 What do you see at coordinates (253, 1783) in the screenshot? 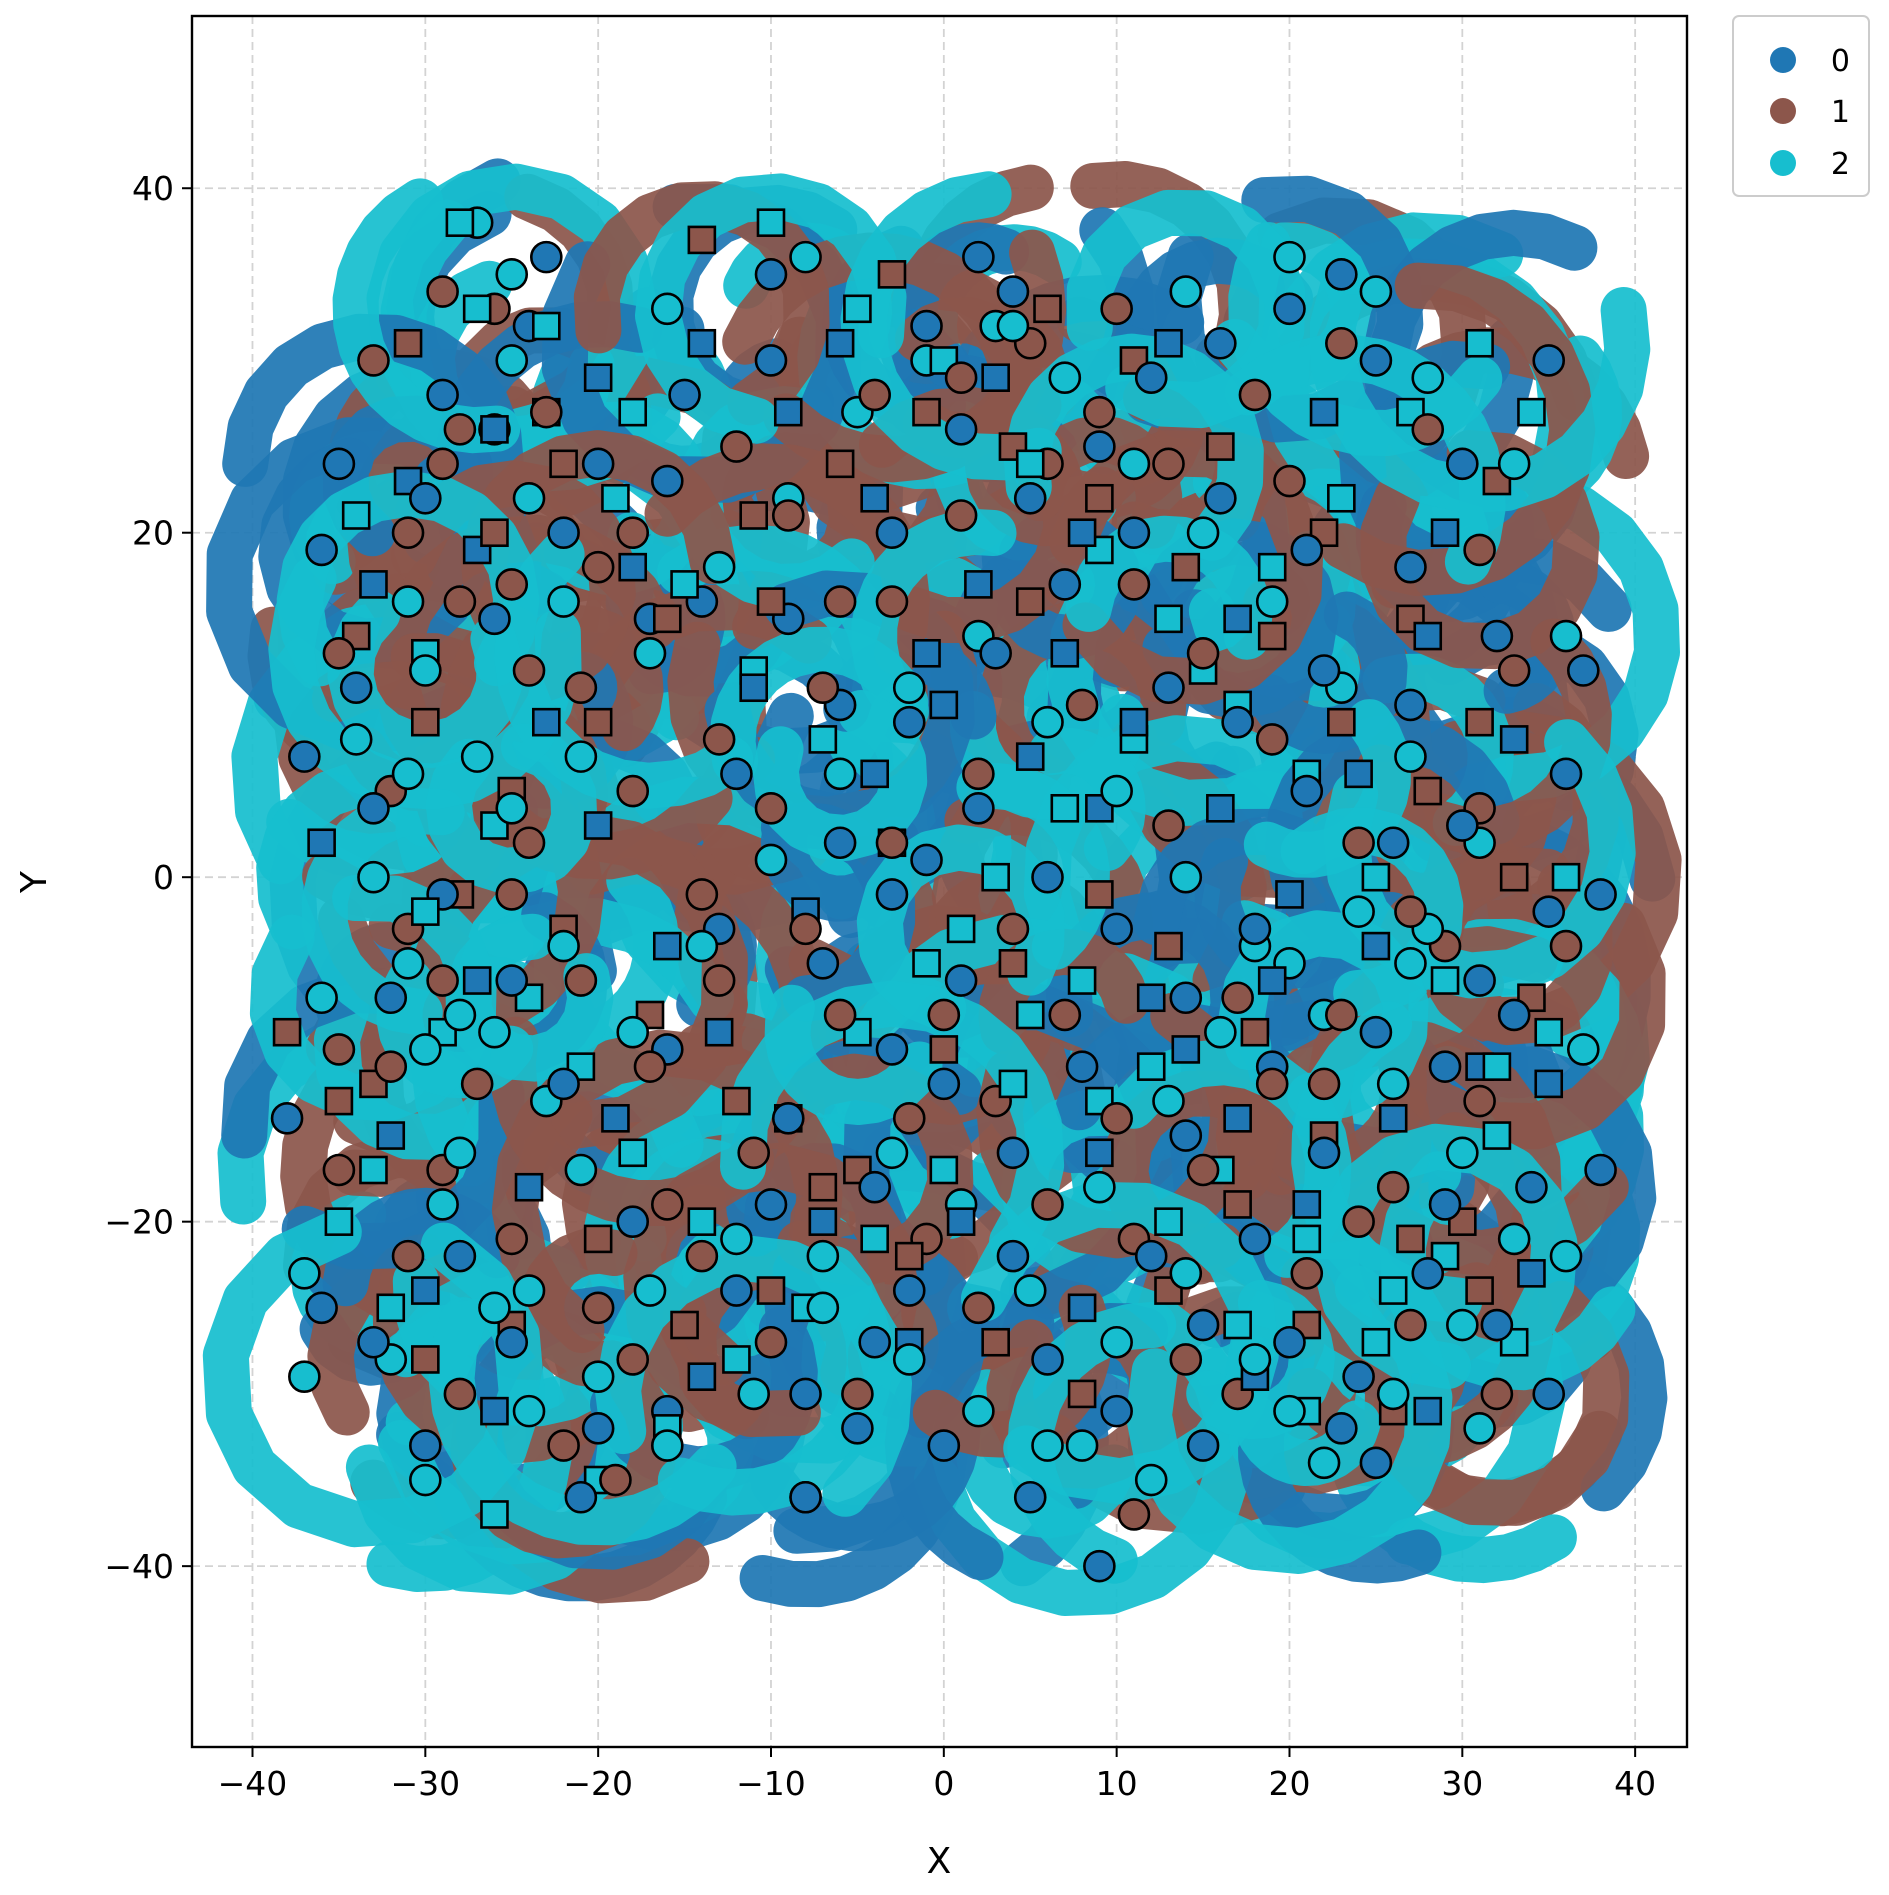
I see `x-tick-label-0: −40` at bounding box center [253, 1783].